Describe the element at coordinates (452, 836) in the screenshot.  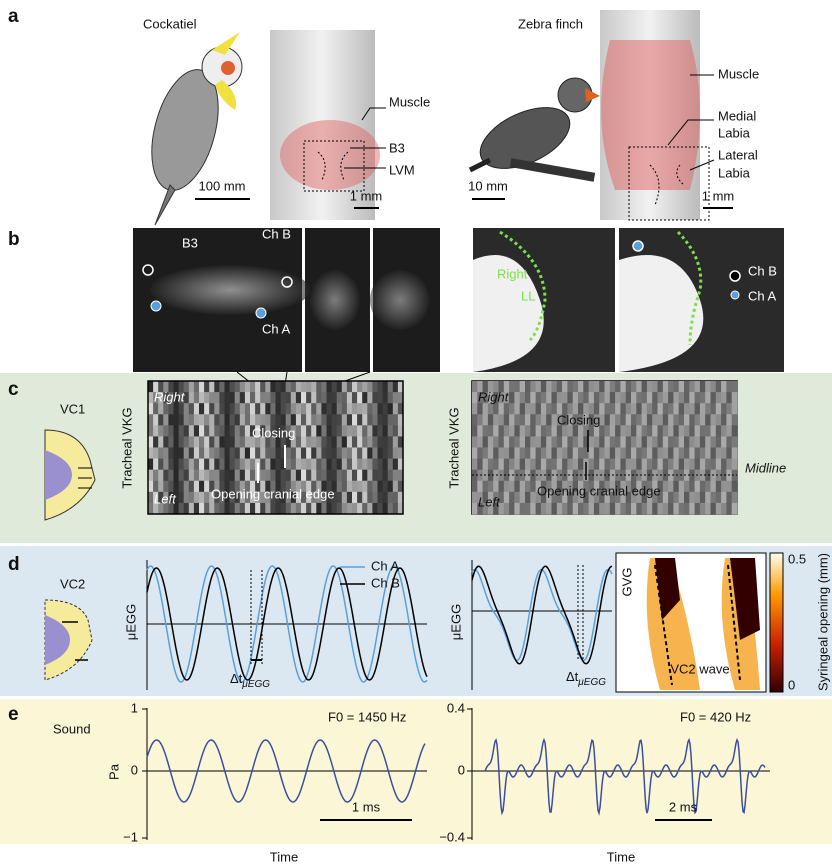
I see `y-tick-label: −0.4` at that location.